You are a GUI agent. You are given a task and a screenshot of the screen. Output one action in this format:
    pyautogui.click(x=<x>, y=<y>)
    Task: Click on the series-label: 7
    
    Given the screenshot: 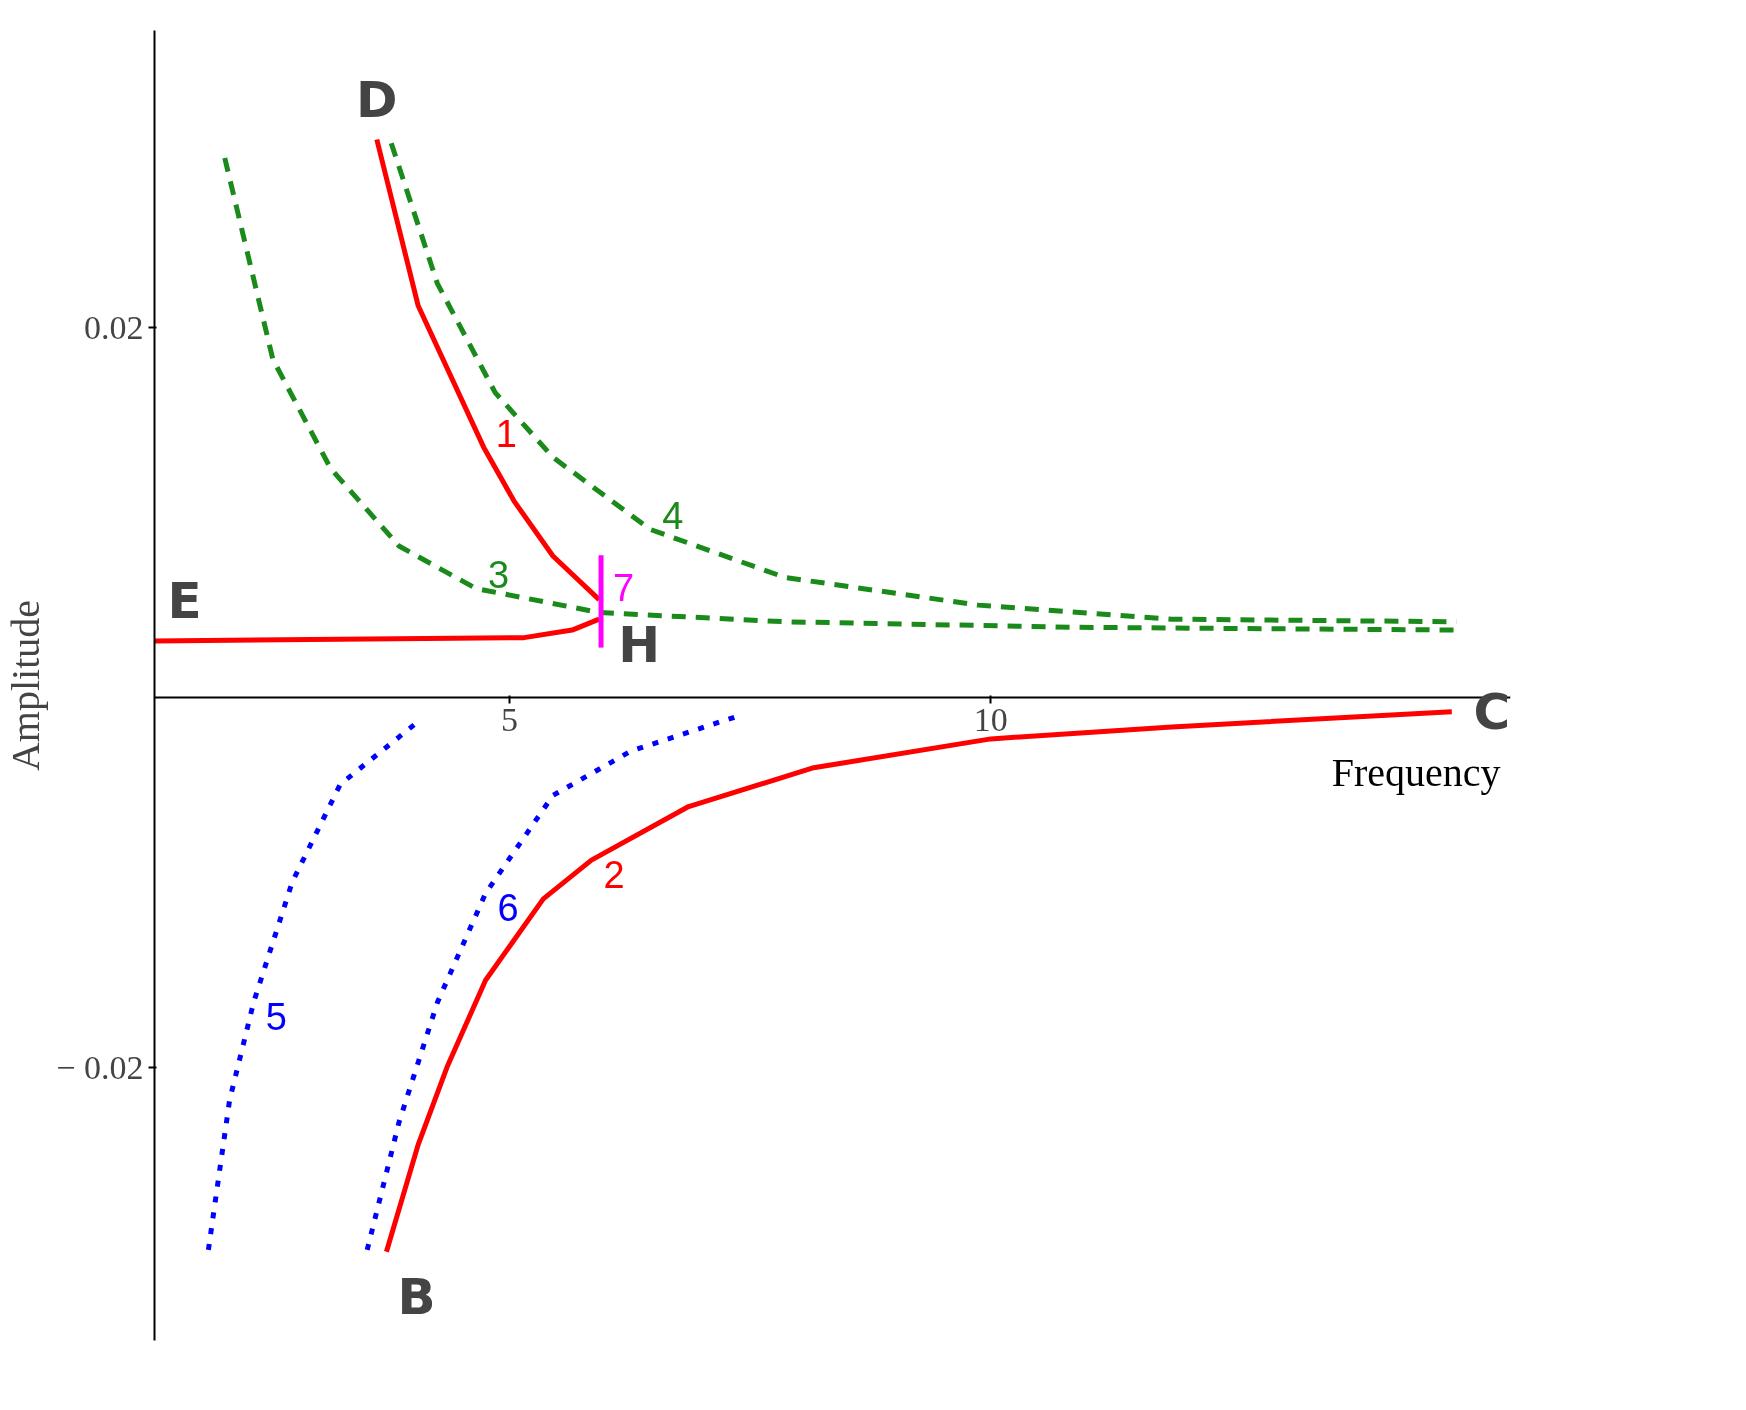 What is the action you would take?
    pyautogui.click(x=624, y=587)
    